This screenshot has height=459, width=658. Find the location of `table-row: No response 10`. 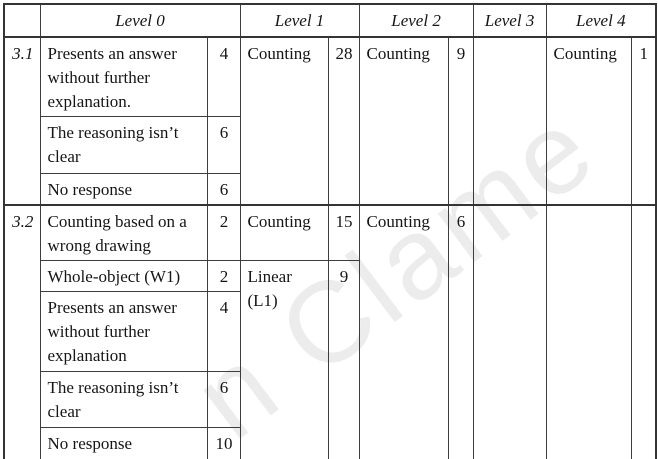

table-row: No response 10 is located at coordinates (330, 443).